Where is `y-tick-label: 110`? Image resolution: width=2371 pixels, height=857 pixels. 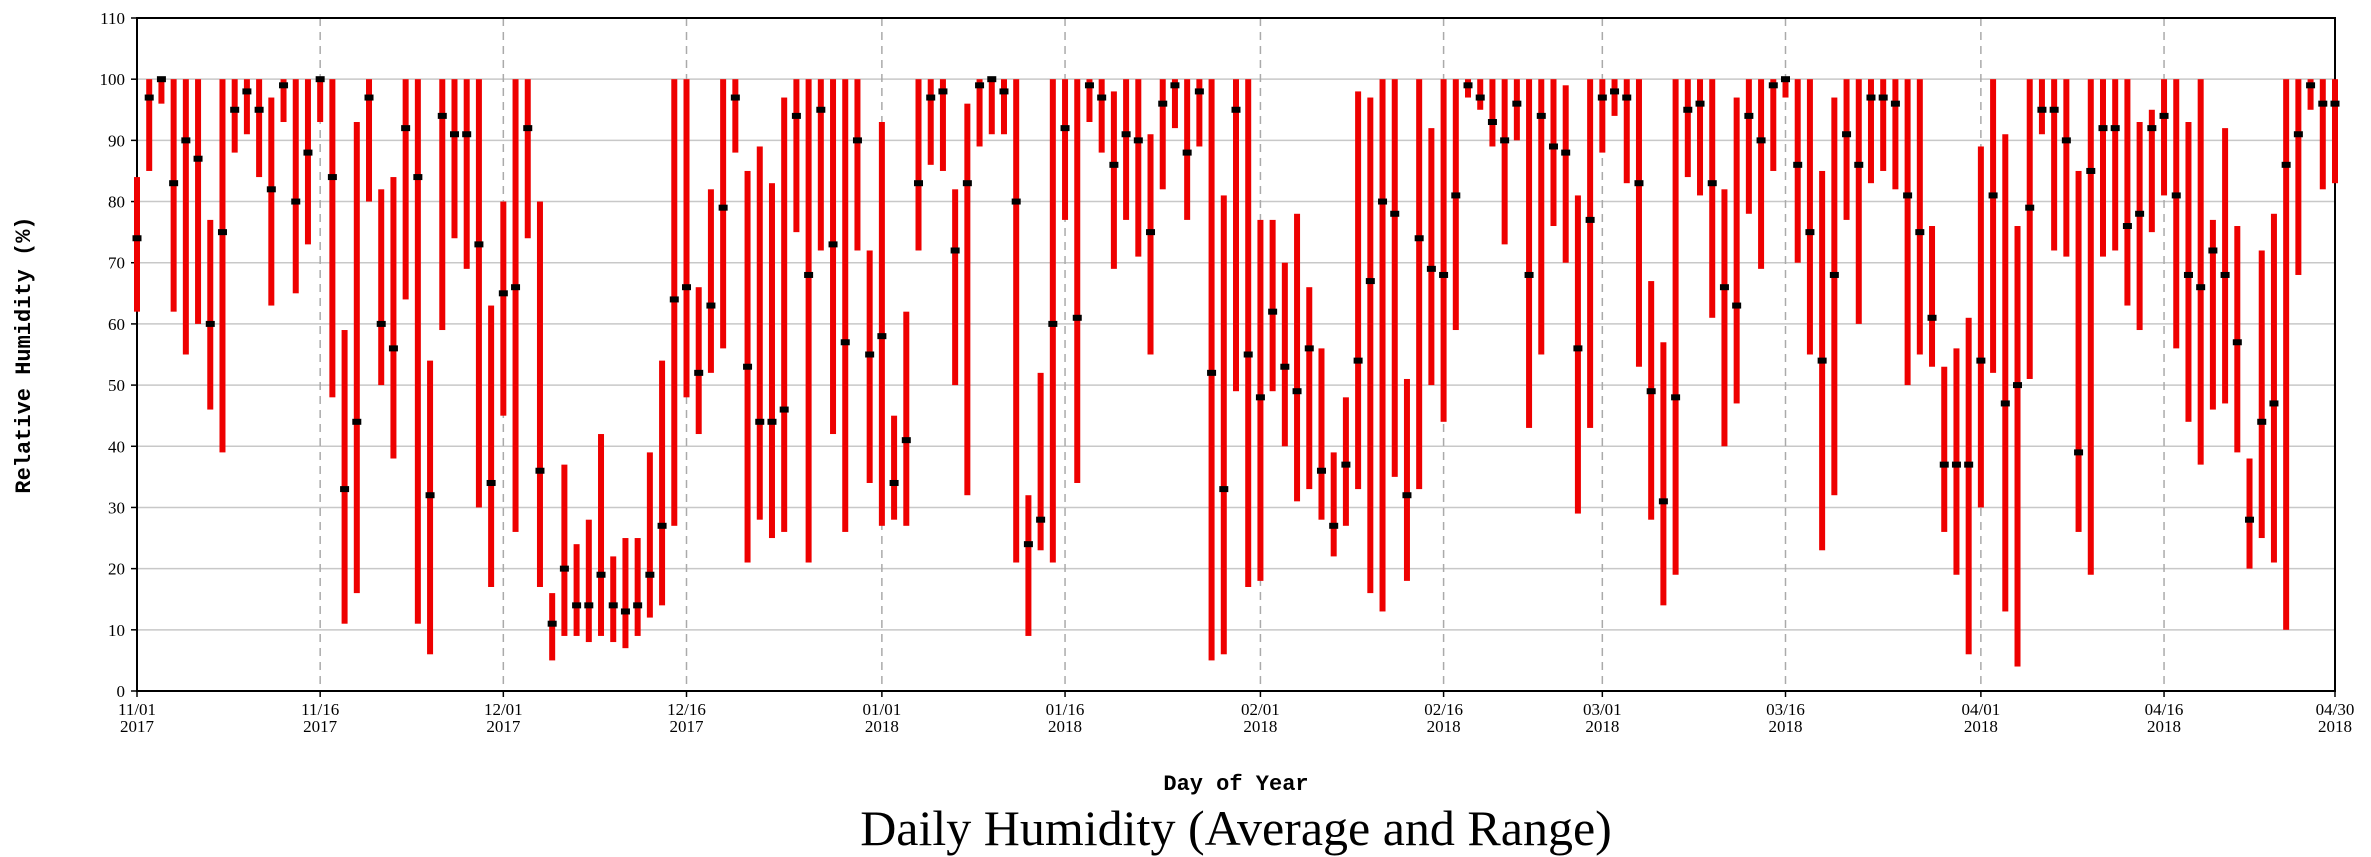
y-tick-label: 110 is located at coordinates (112, 18).